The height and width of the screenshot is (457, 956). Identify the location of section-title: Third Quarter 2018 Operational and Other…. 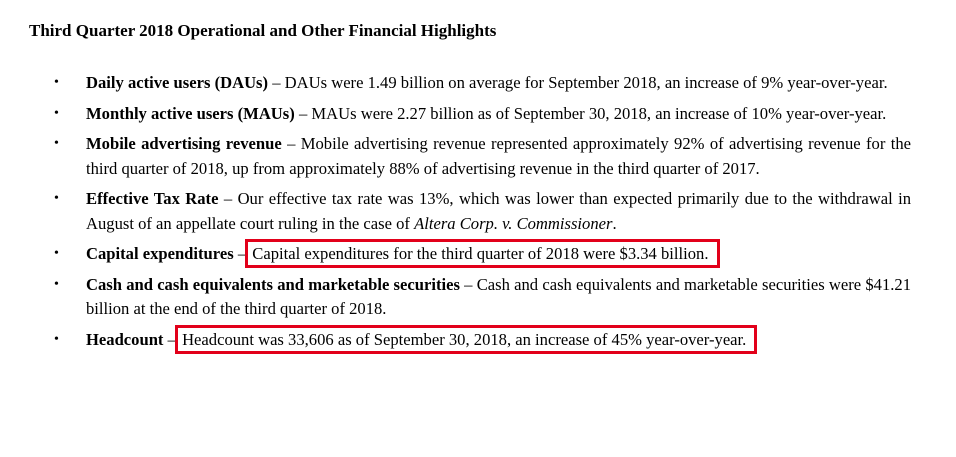
(263, 30).